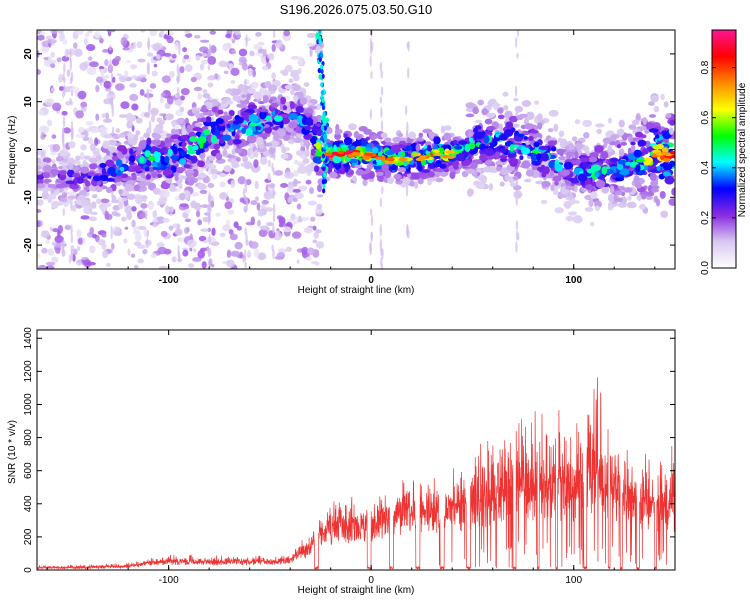 Image resolution: width=750 pixels, height=600 pixels. What do you see at coordinates (28, 102) in the screenshot?
I see `spectrogram-y-tick-label: 10` at bounding box center [28, 102].